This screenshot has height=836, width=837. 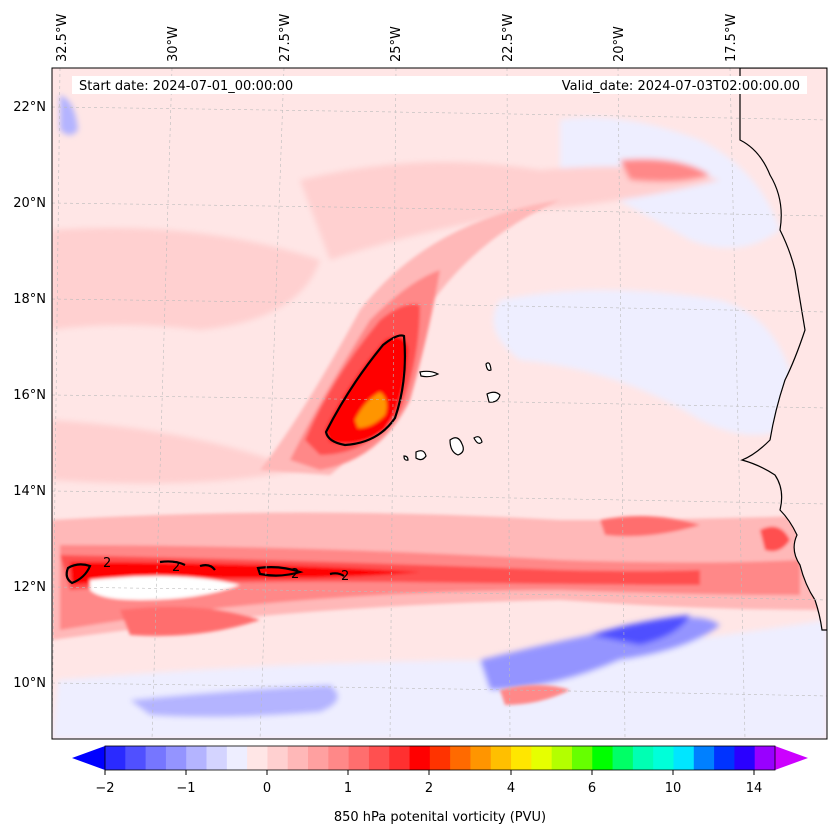 I want to click on colorbar-max-extend, so click(x=791, y=758).